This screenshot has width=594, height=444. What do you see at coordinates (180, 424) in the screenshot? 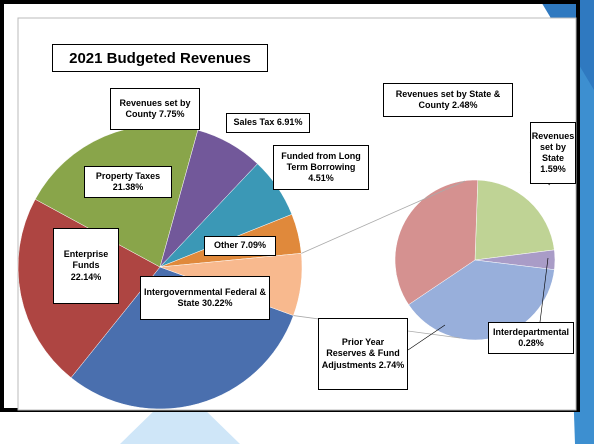
I see `decor` at bounding box center [180, 424].